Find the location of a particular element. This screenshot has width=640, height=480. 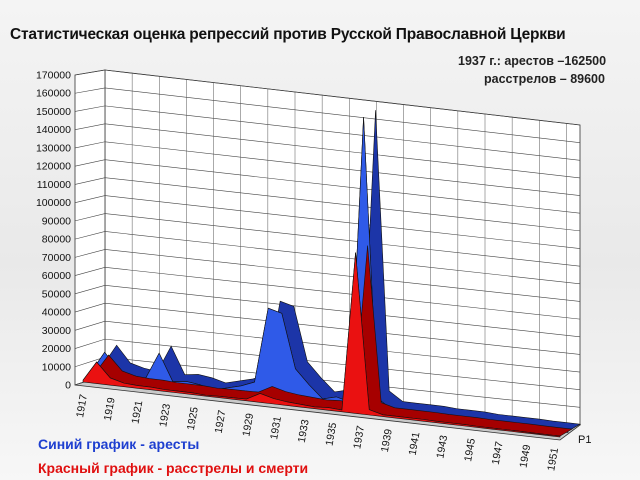

y-tick-label: 110000 is located at coordinates (54, 185).